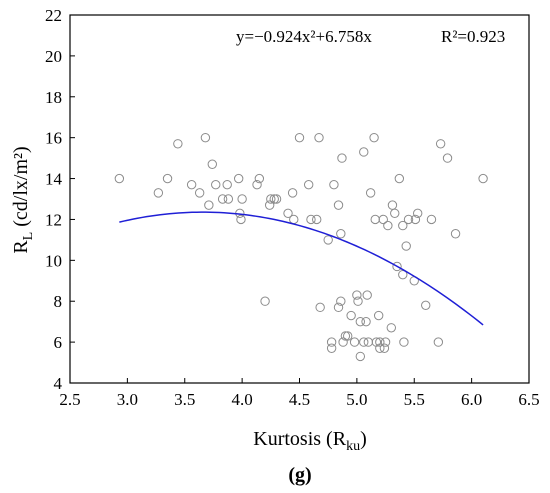 The image size is (550, 493). What do you see at coordinates (58, 383) in the screenshot?
I see `y-tick-label: 4` at bounding box center [58, 383].